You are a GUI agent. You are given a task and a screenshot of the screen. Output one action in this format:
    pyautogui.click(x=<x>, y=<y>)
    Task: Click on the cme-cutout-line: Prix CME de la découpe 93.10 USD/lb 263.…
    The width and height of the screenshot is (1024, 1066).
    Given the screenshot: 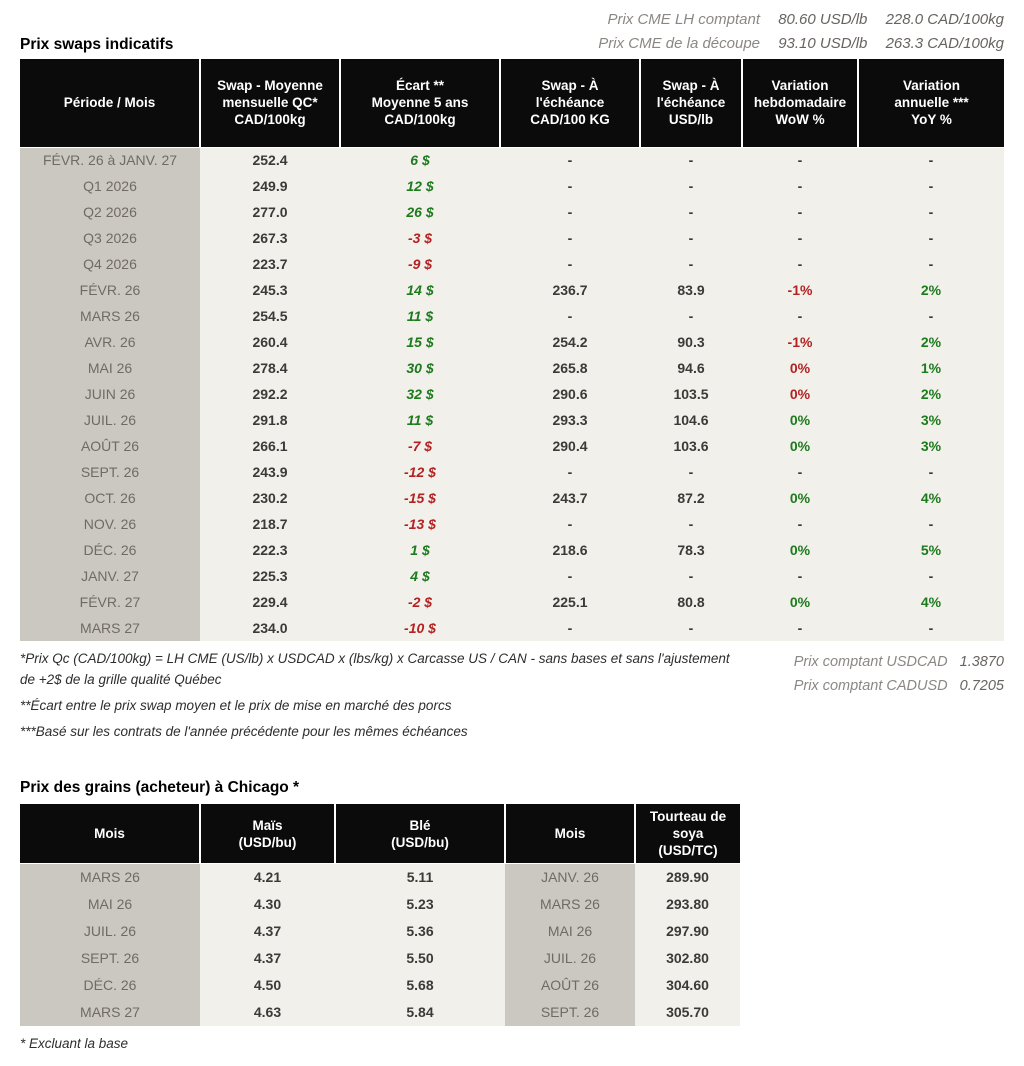 What is the action you would take?
    pyautogui.click(x=801, y=44)
    